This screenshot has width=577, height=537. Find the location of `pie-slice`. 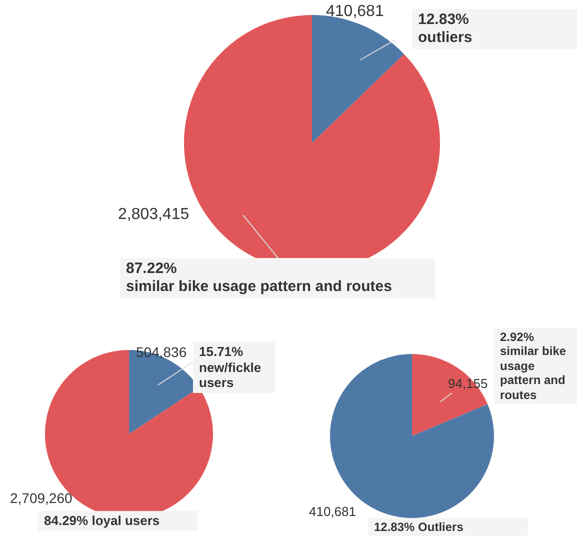

pie-slice is located at coordinates (450, 395).